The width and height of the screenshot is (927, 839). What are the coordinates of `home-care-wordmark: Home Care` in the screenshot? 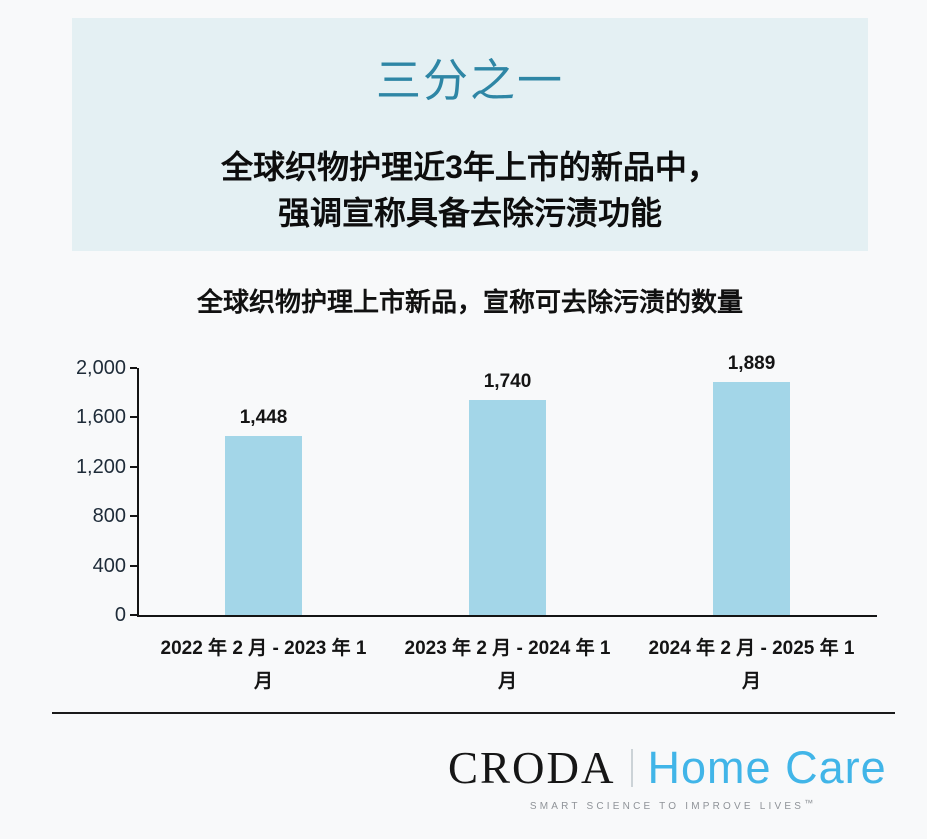 It's located at (767, 767).